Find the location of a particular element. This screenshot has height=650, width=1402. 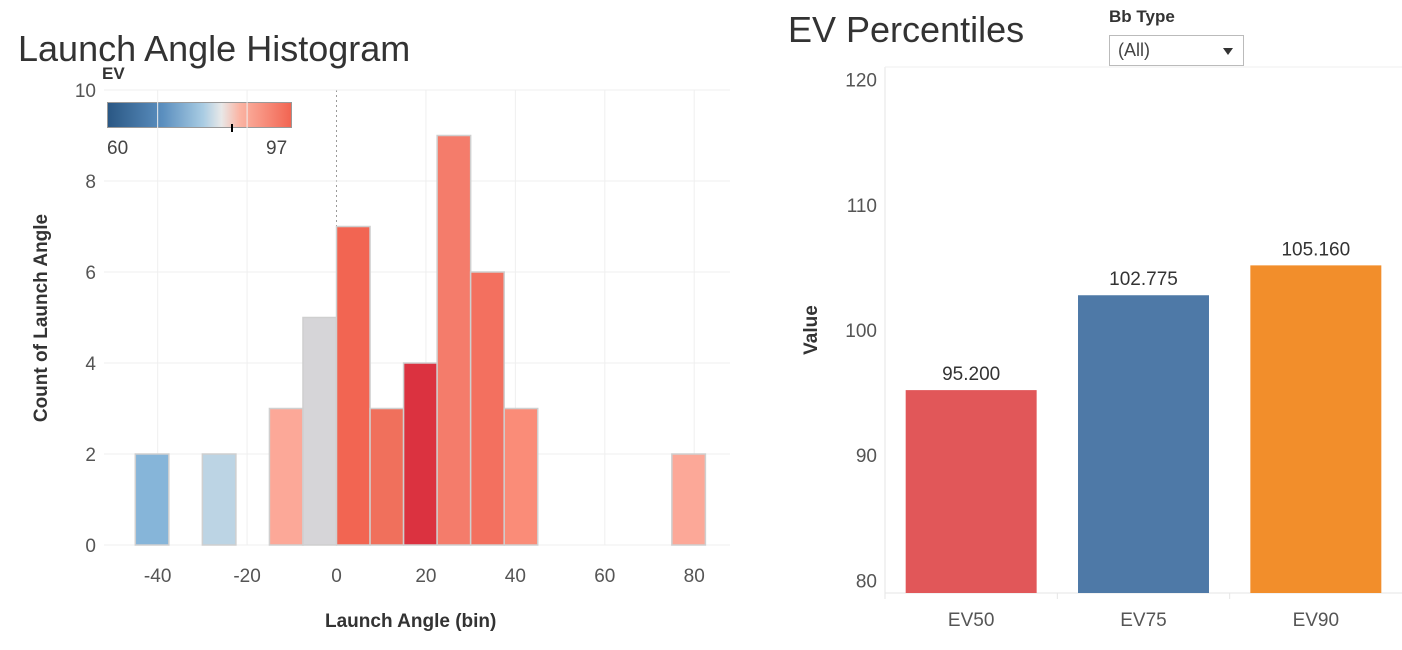

x-tick-label: 20 is located at coordinates (425, 576).